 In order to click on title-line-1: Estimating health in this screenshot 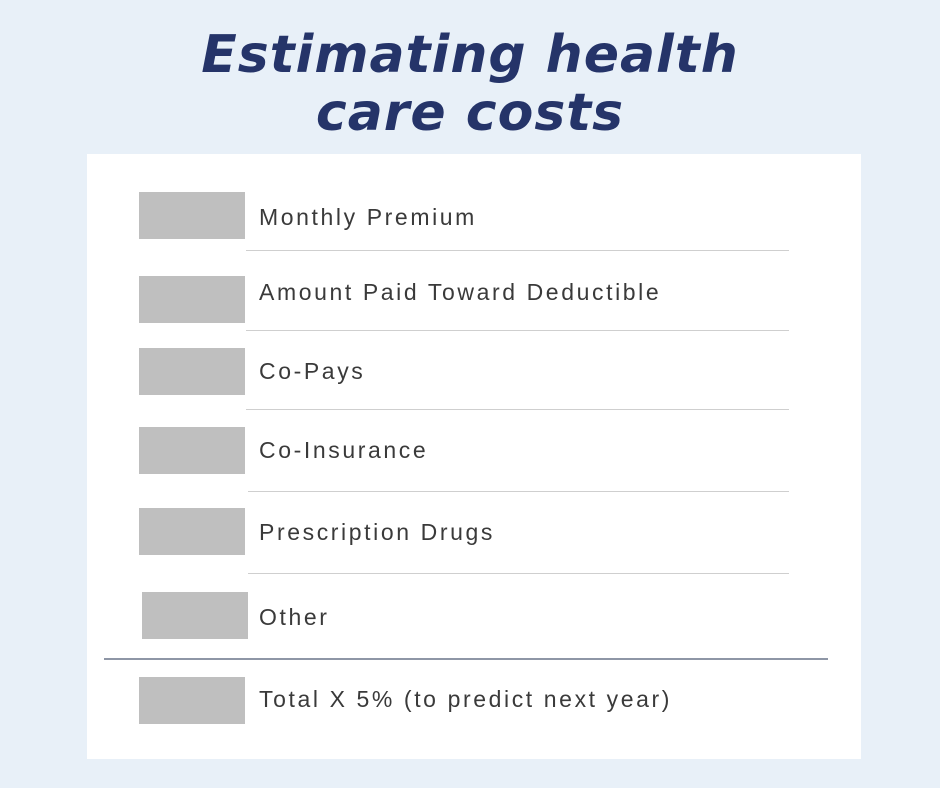, I will do `click(470, 55)`.